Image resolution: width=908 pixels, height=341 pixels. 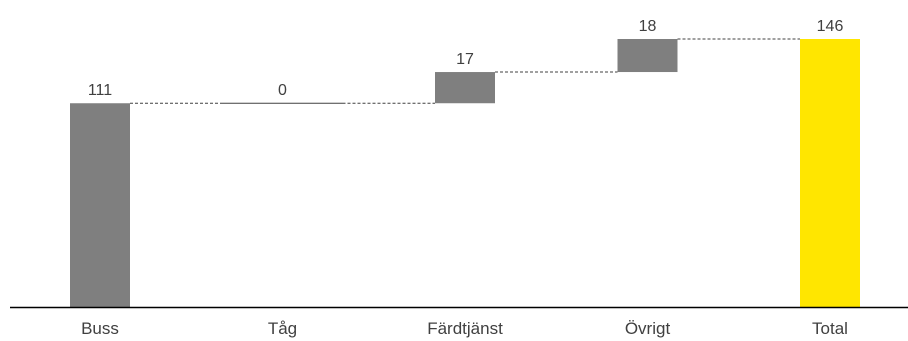 I want to click on value-label: 111, so click(x=100, y=90).